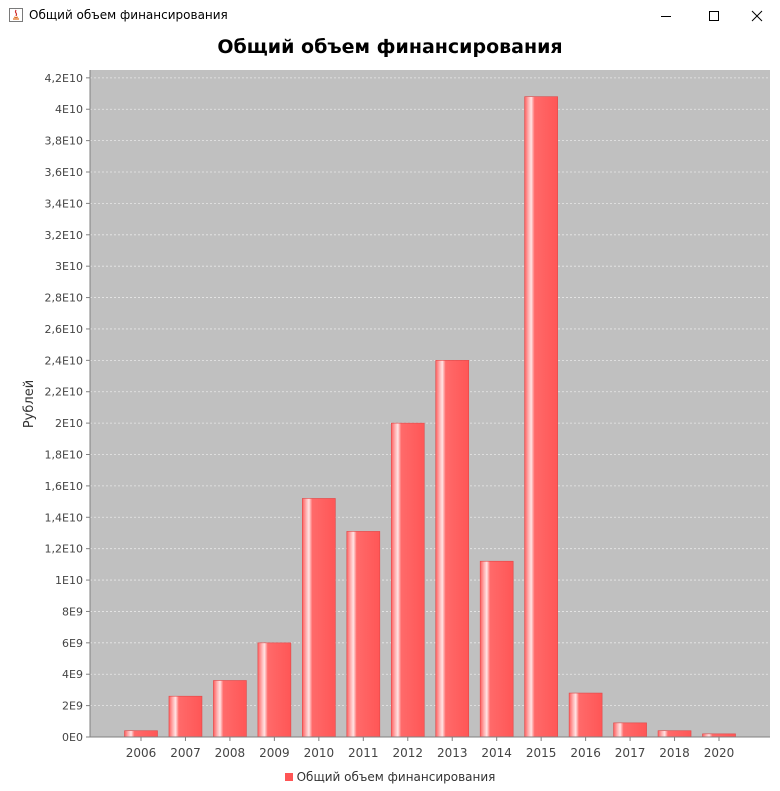 This screenshot has width=780, height=791. What do you see at coordinates (72, 674) in the screenshot?
I see `y-tick-label: 4E9` at bounding box center [72, 674].